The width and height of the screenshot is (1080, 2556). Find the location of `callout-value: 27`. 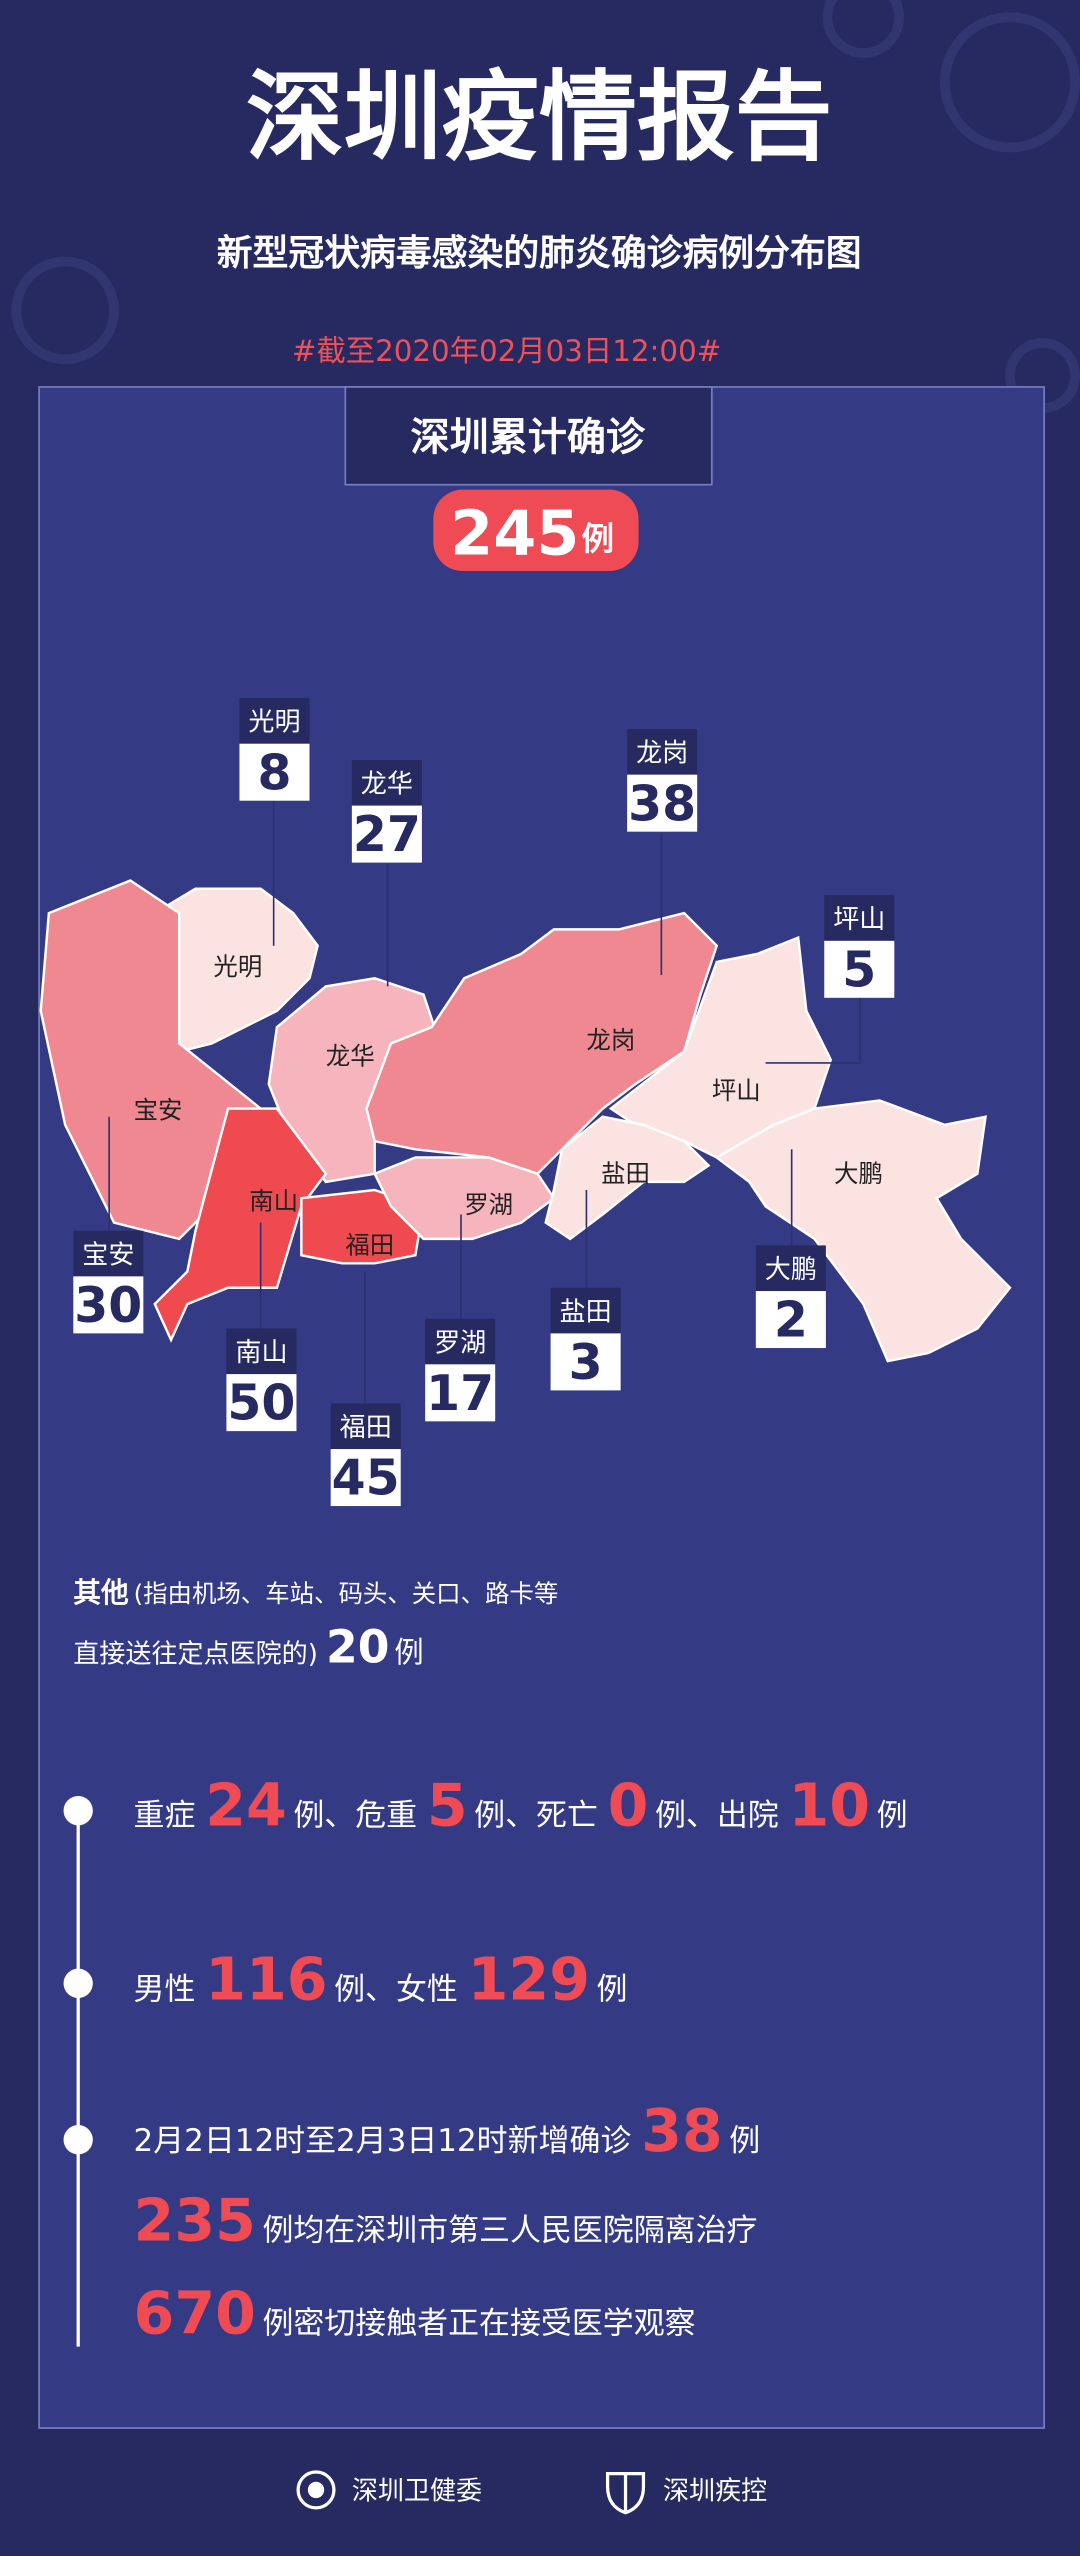

callout-value: 27 is located at coordinates (387, 834).